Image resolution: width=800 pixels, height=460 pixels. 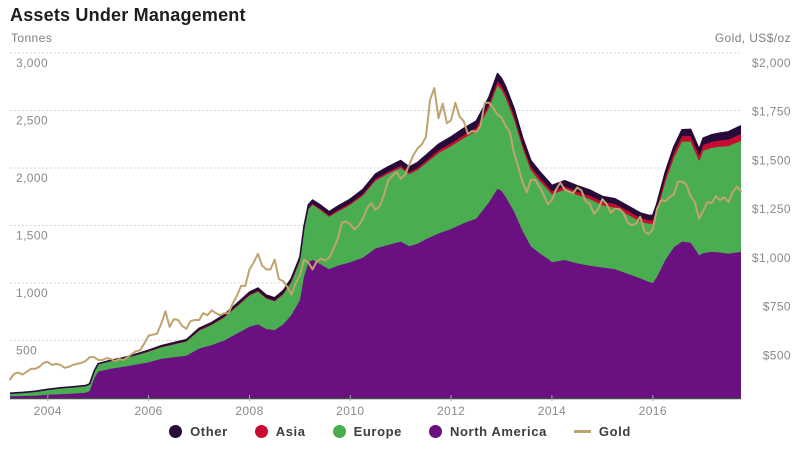 I want to click on x-tick-label: 2004, so click(x=48, y=411).